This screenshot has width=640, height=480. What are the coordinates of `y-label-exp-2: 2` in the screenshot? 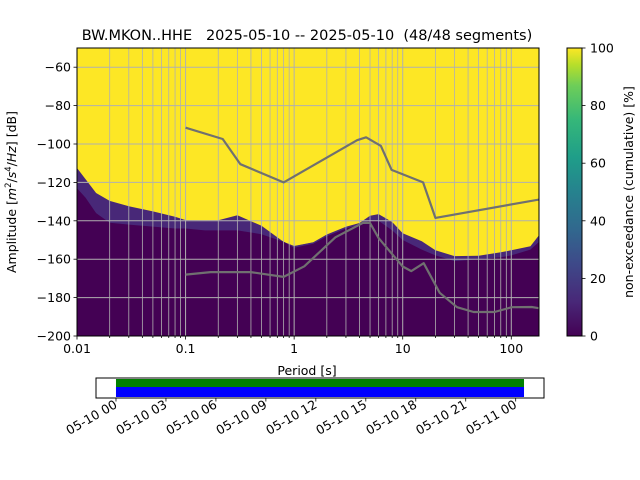 It's located at (9, 184).